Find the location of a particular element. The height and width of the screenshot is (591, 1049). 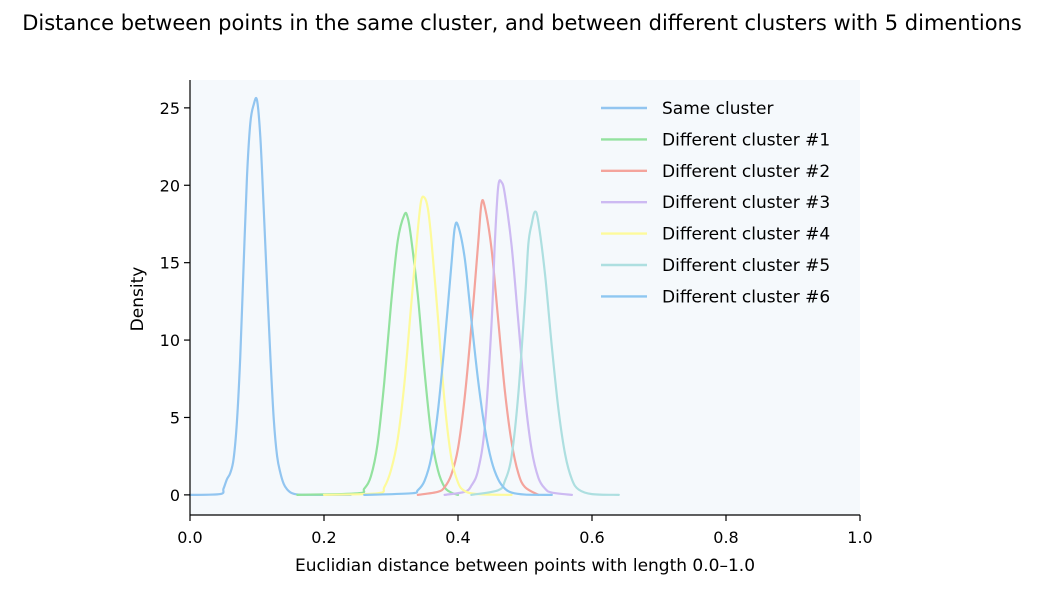

y-tick-label: 20 is located at coordinates (170, 185).